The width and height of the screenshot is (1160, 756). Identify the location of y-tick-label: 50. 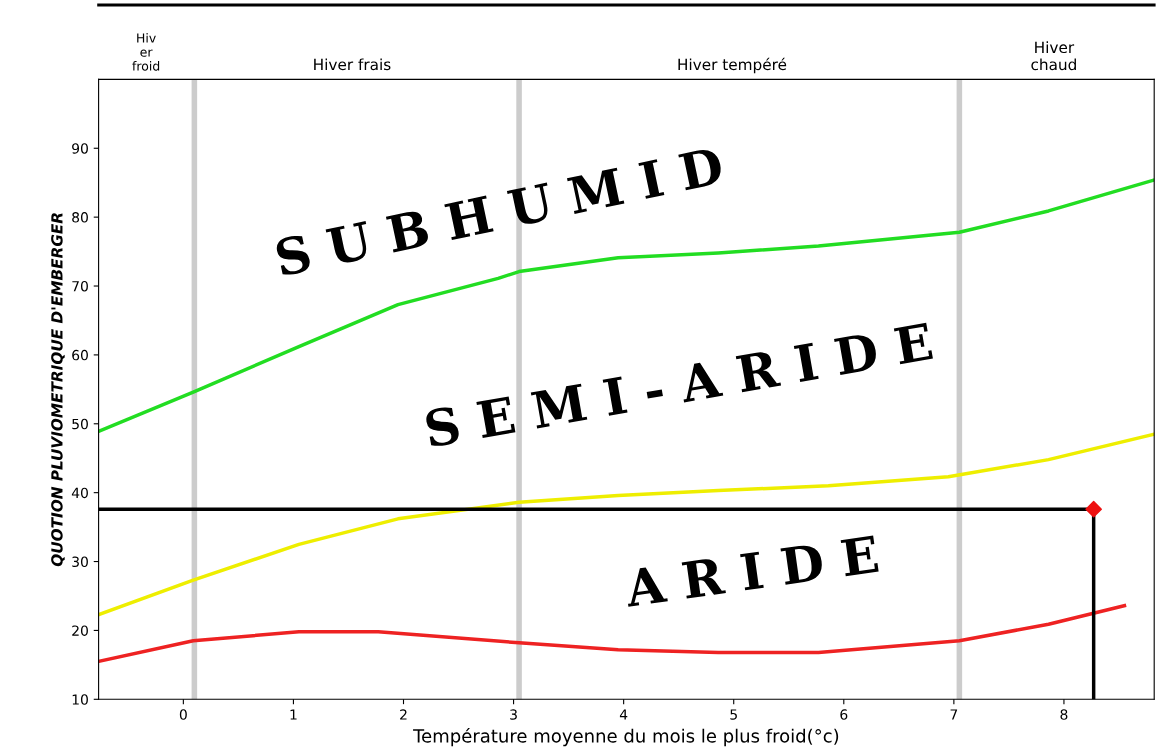
(80, 424).